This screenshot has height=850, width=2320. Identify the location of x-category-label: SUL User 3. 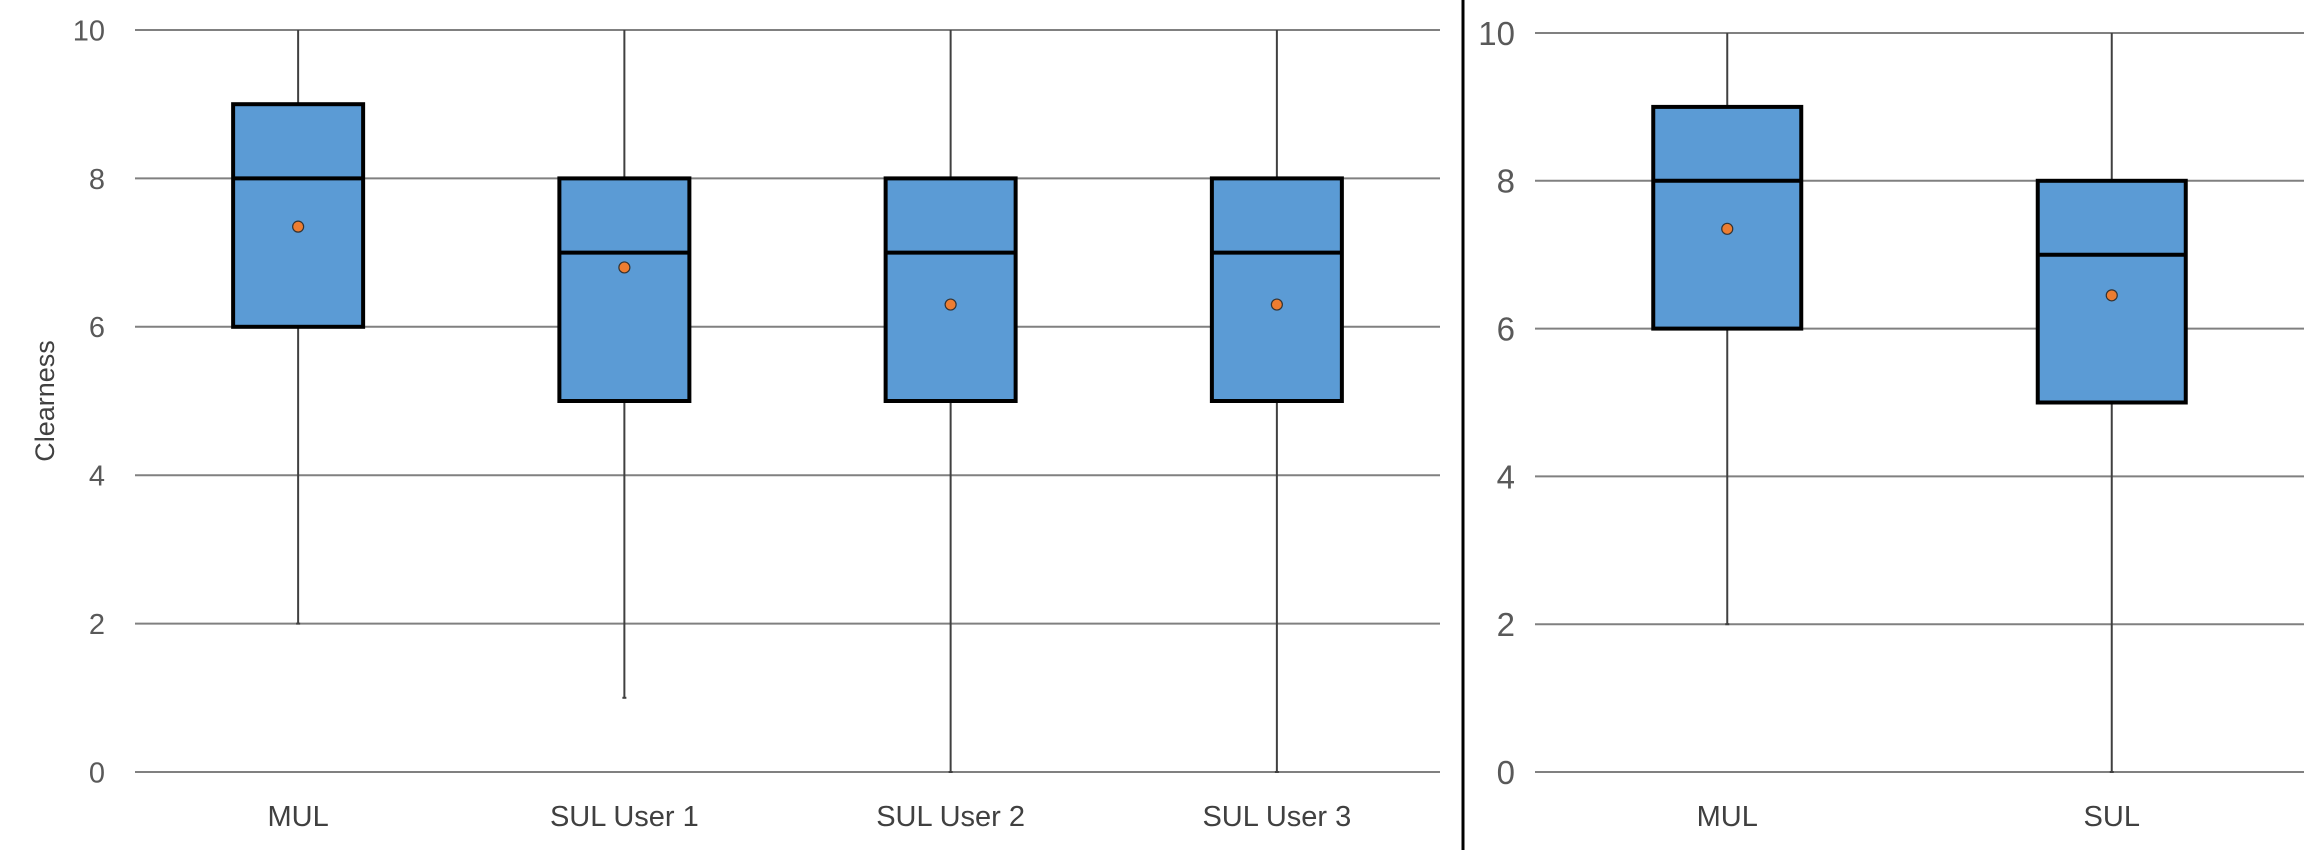
(1276, 817).